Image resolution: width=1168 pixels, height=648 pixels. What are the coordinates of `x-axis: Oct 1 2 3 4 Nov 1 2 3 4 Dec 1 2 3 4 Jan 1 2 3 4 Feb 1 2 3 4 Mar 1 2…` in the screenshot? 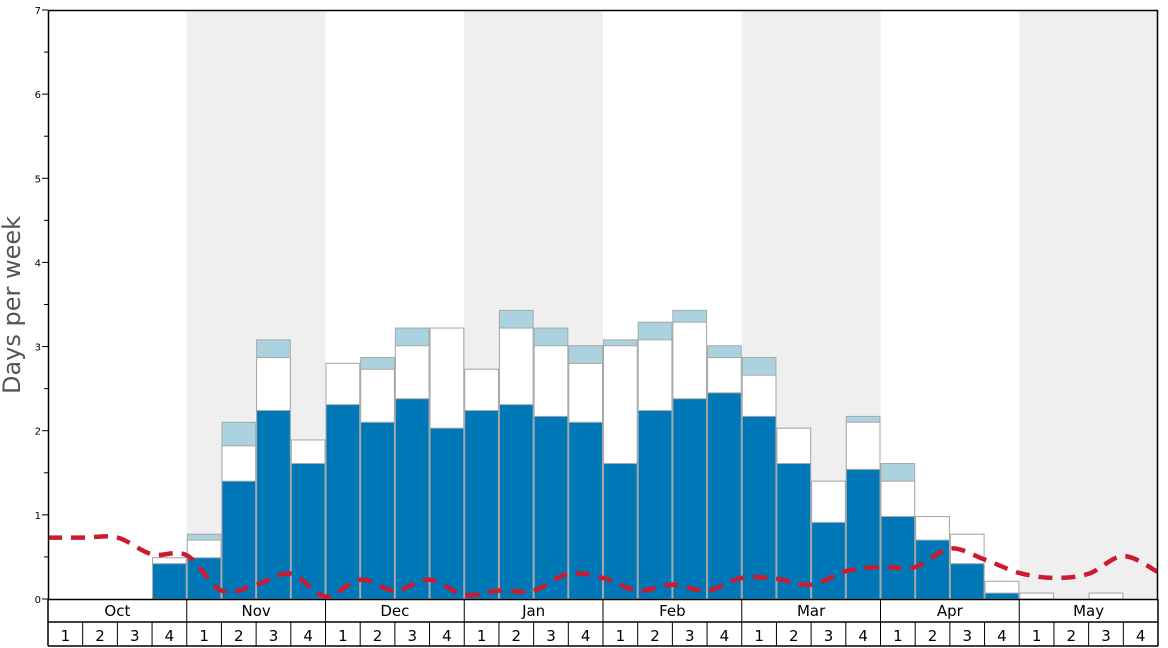 It's located at (603, 623).